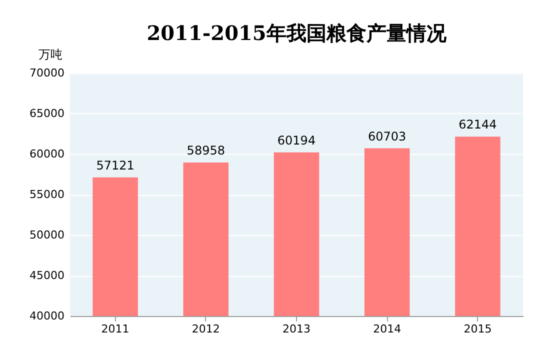  What do you see at coordinates (47, 235) in the screenshot?
I see `y-tick-label: 50000` at bounding box center [47, 235].